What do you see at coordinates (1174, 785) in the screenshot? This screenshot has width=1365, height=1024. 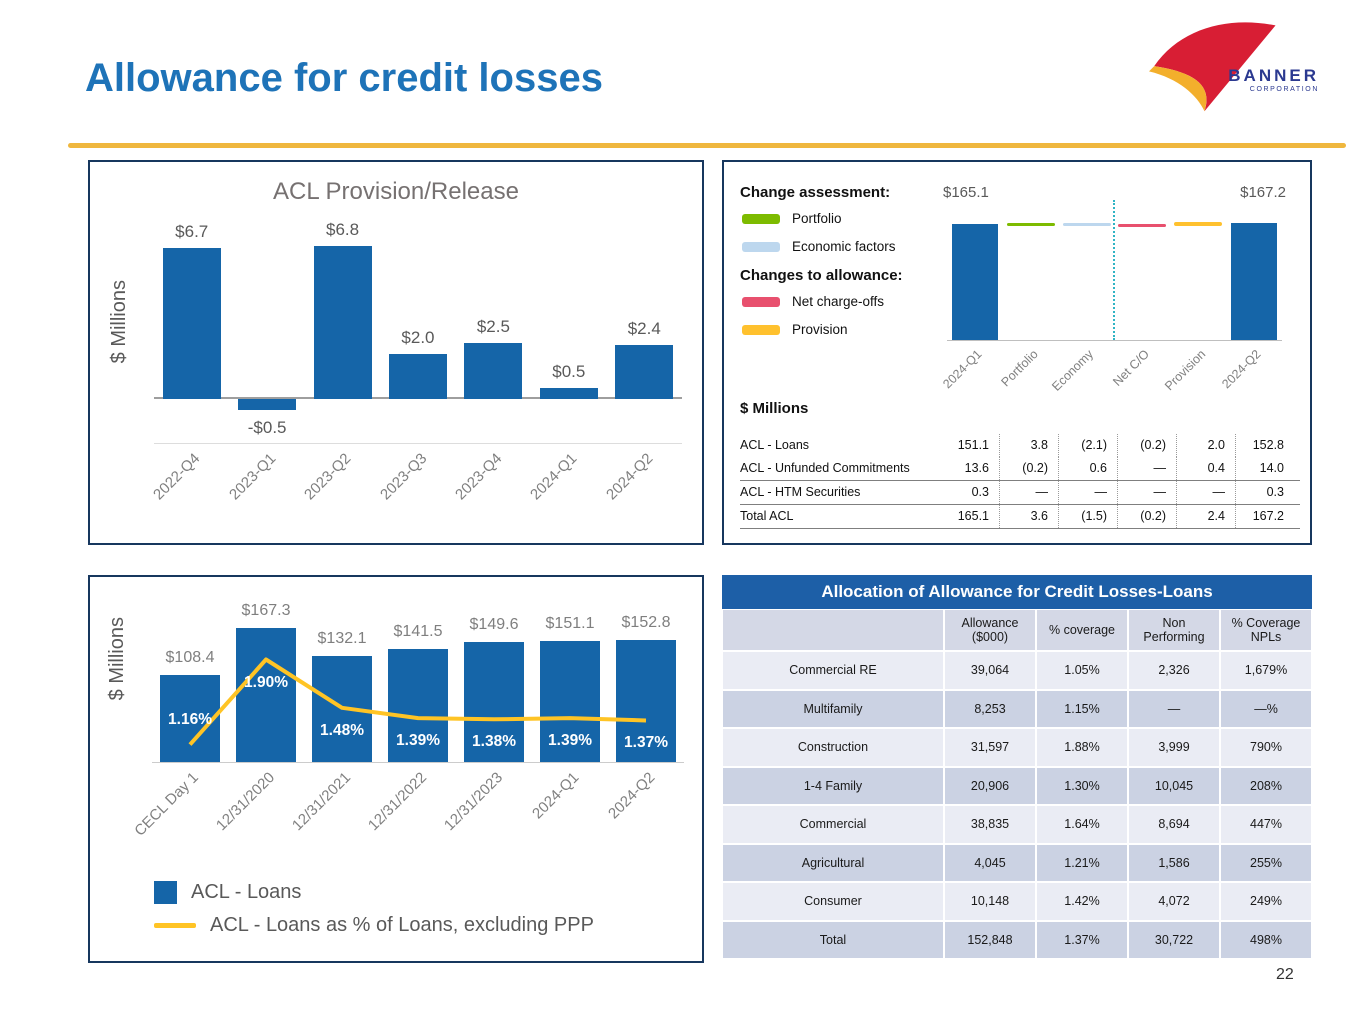 I see `table-cell: 10,045` at bounding box center [1174, 785].